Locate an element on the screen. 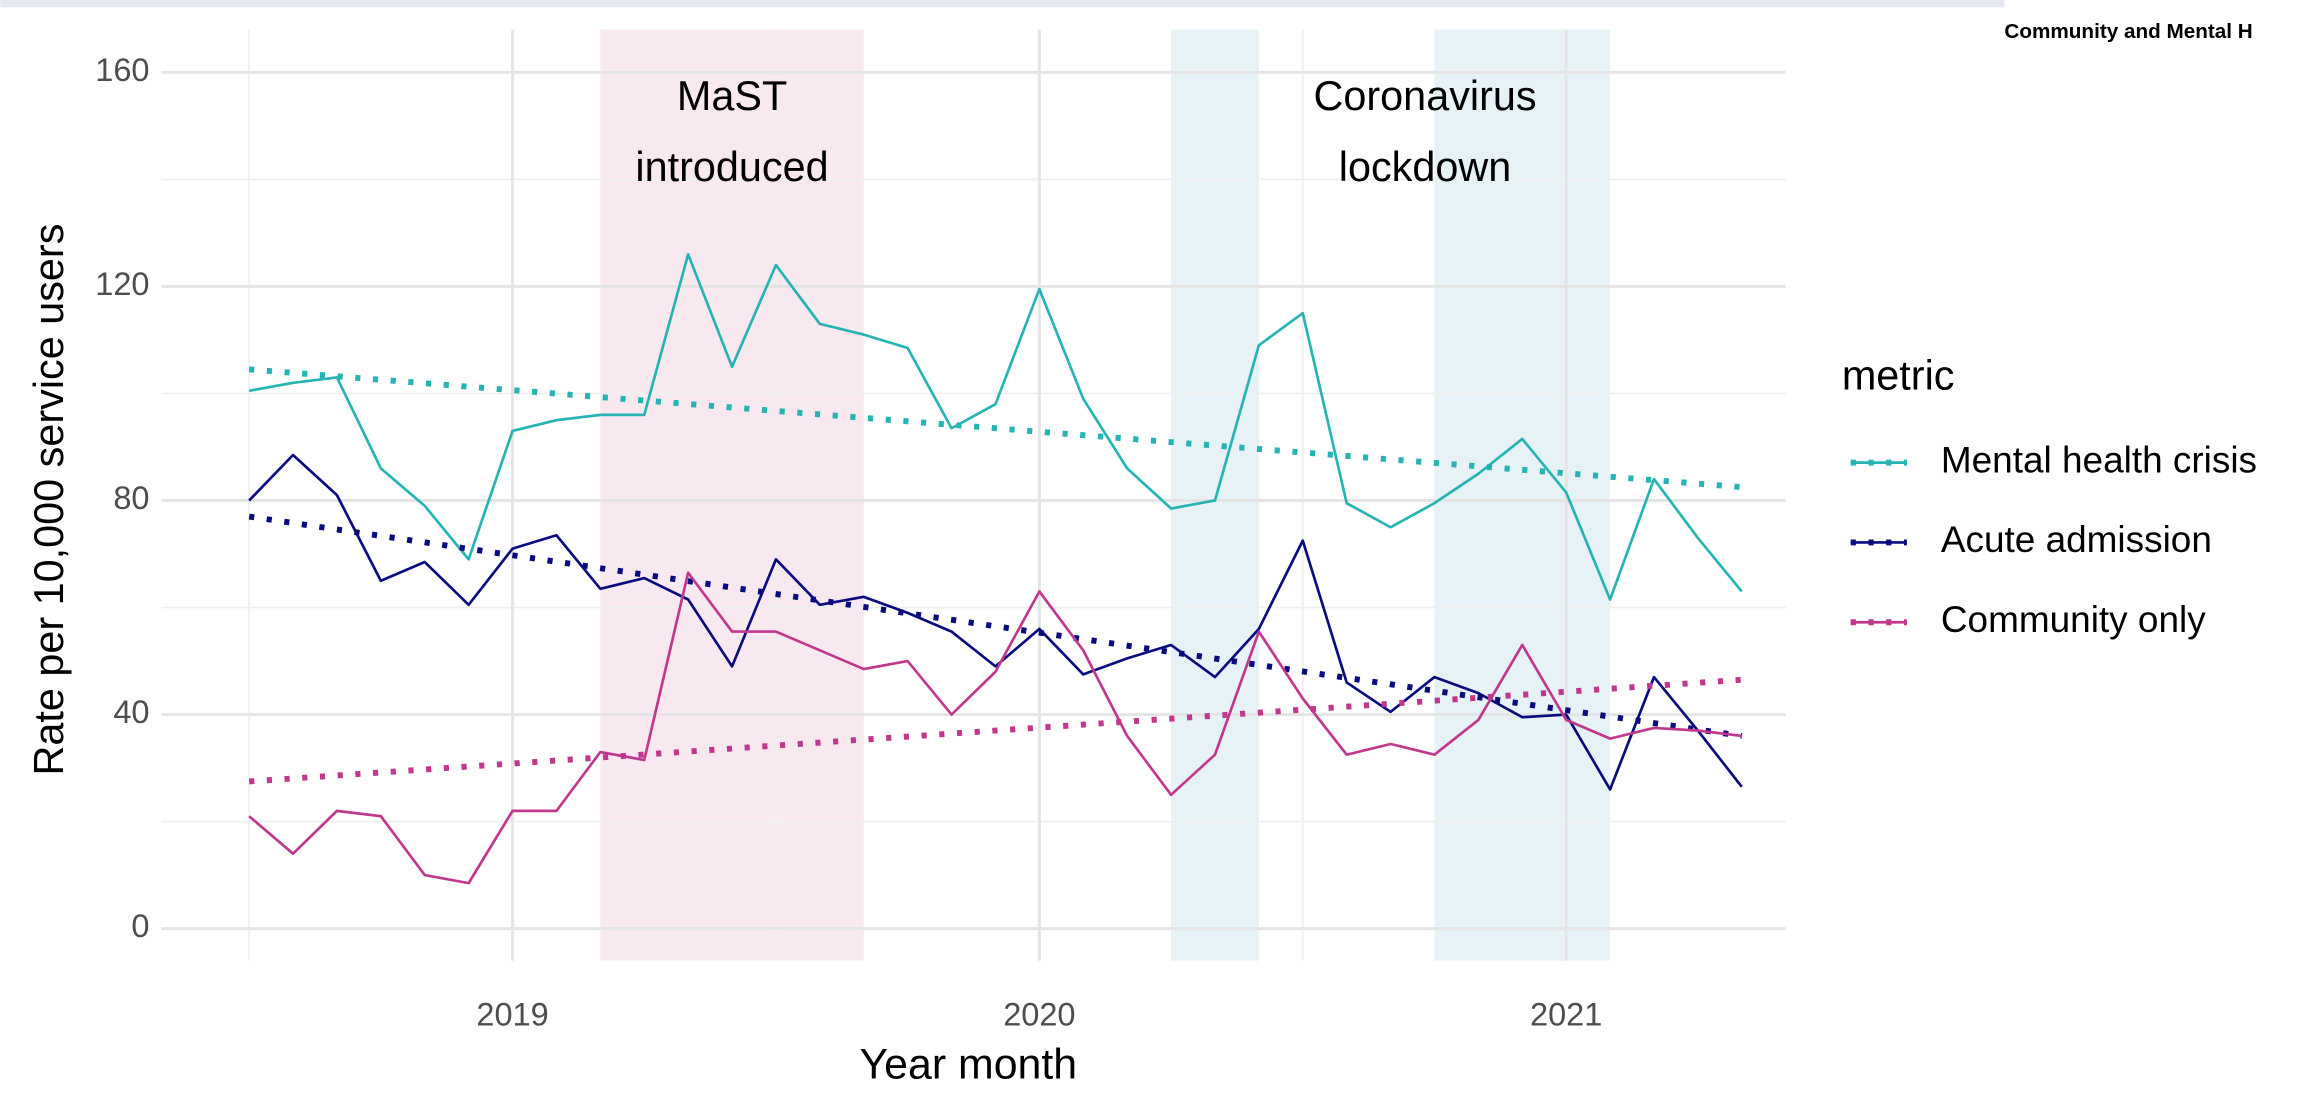  legend-entry: Mental health crisis is located at coordinates (2053, 459).